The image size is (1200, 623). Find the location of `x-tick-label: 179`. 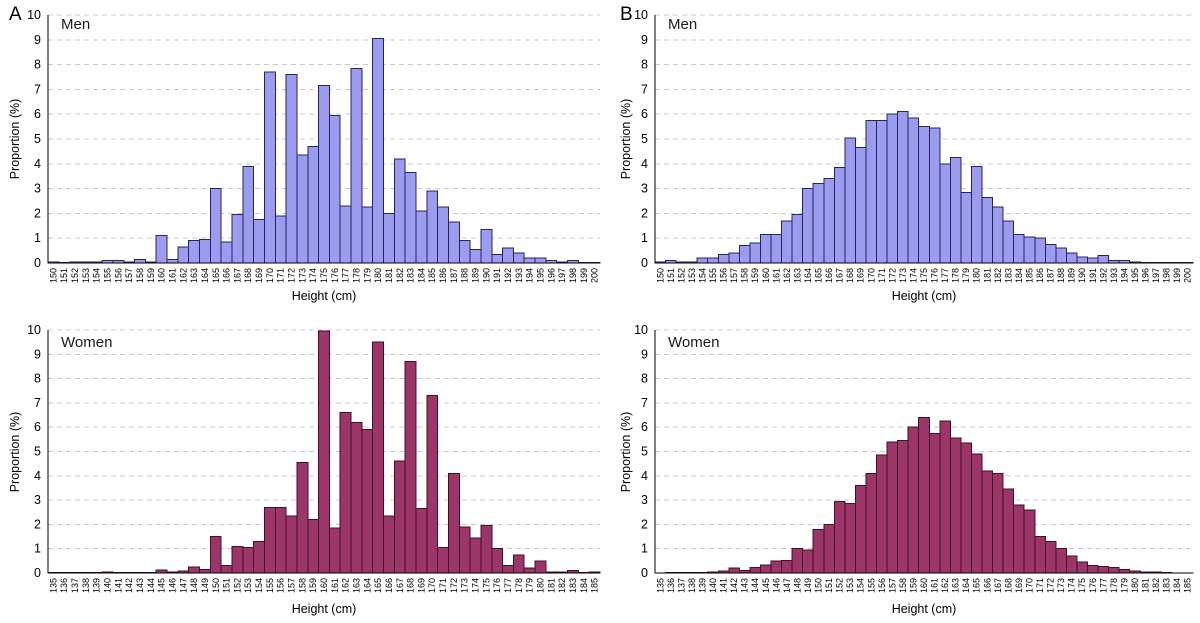

x-tick-label: 179 is located at coordinates (367, 275).